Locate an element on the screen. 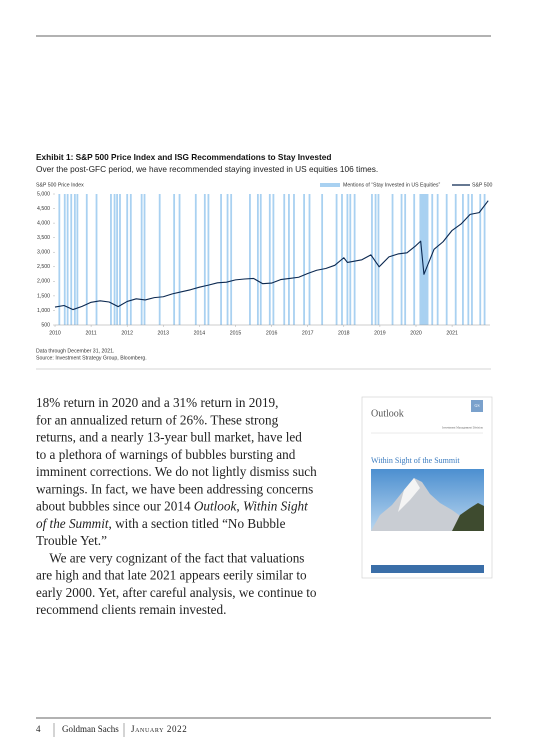  body-line: recommend clients remain invested. is located at coordinates (131, 609).